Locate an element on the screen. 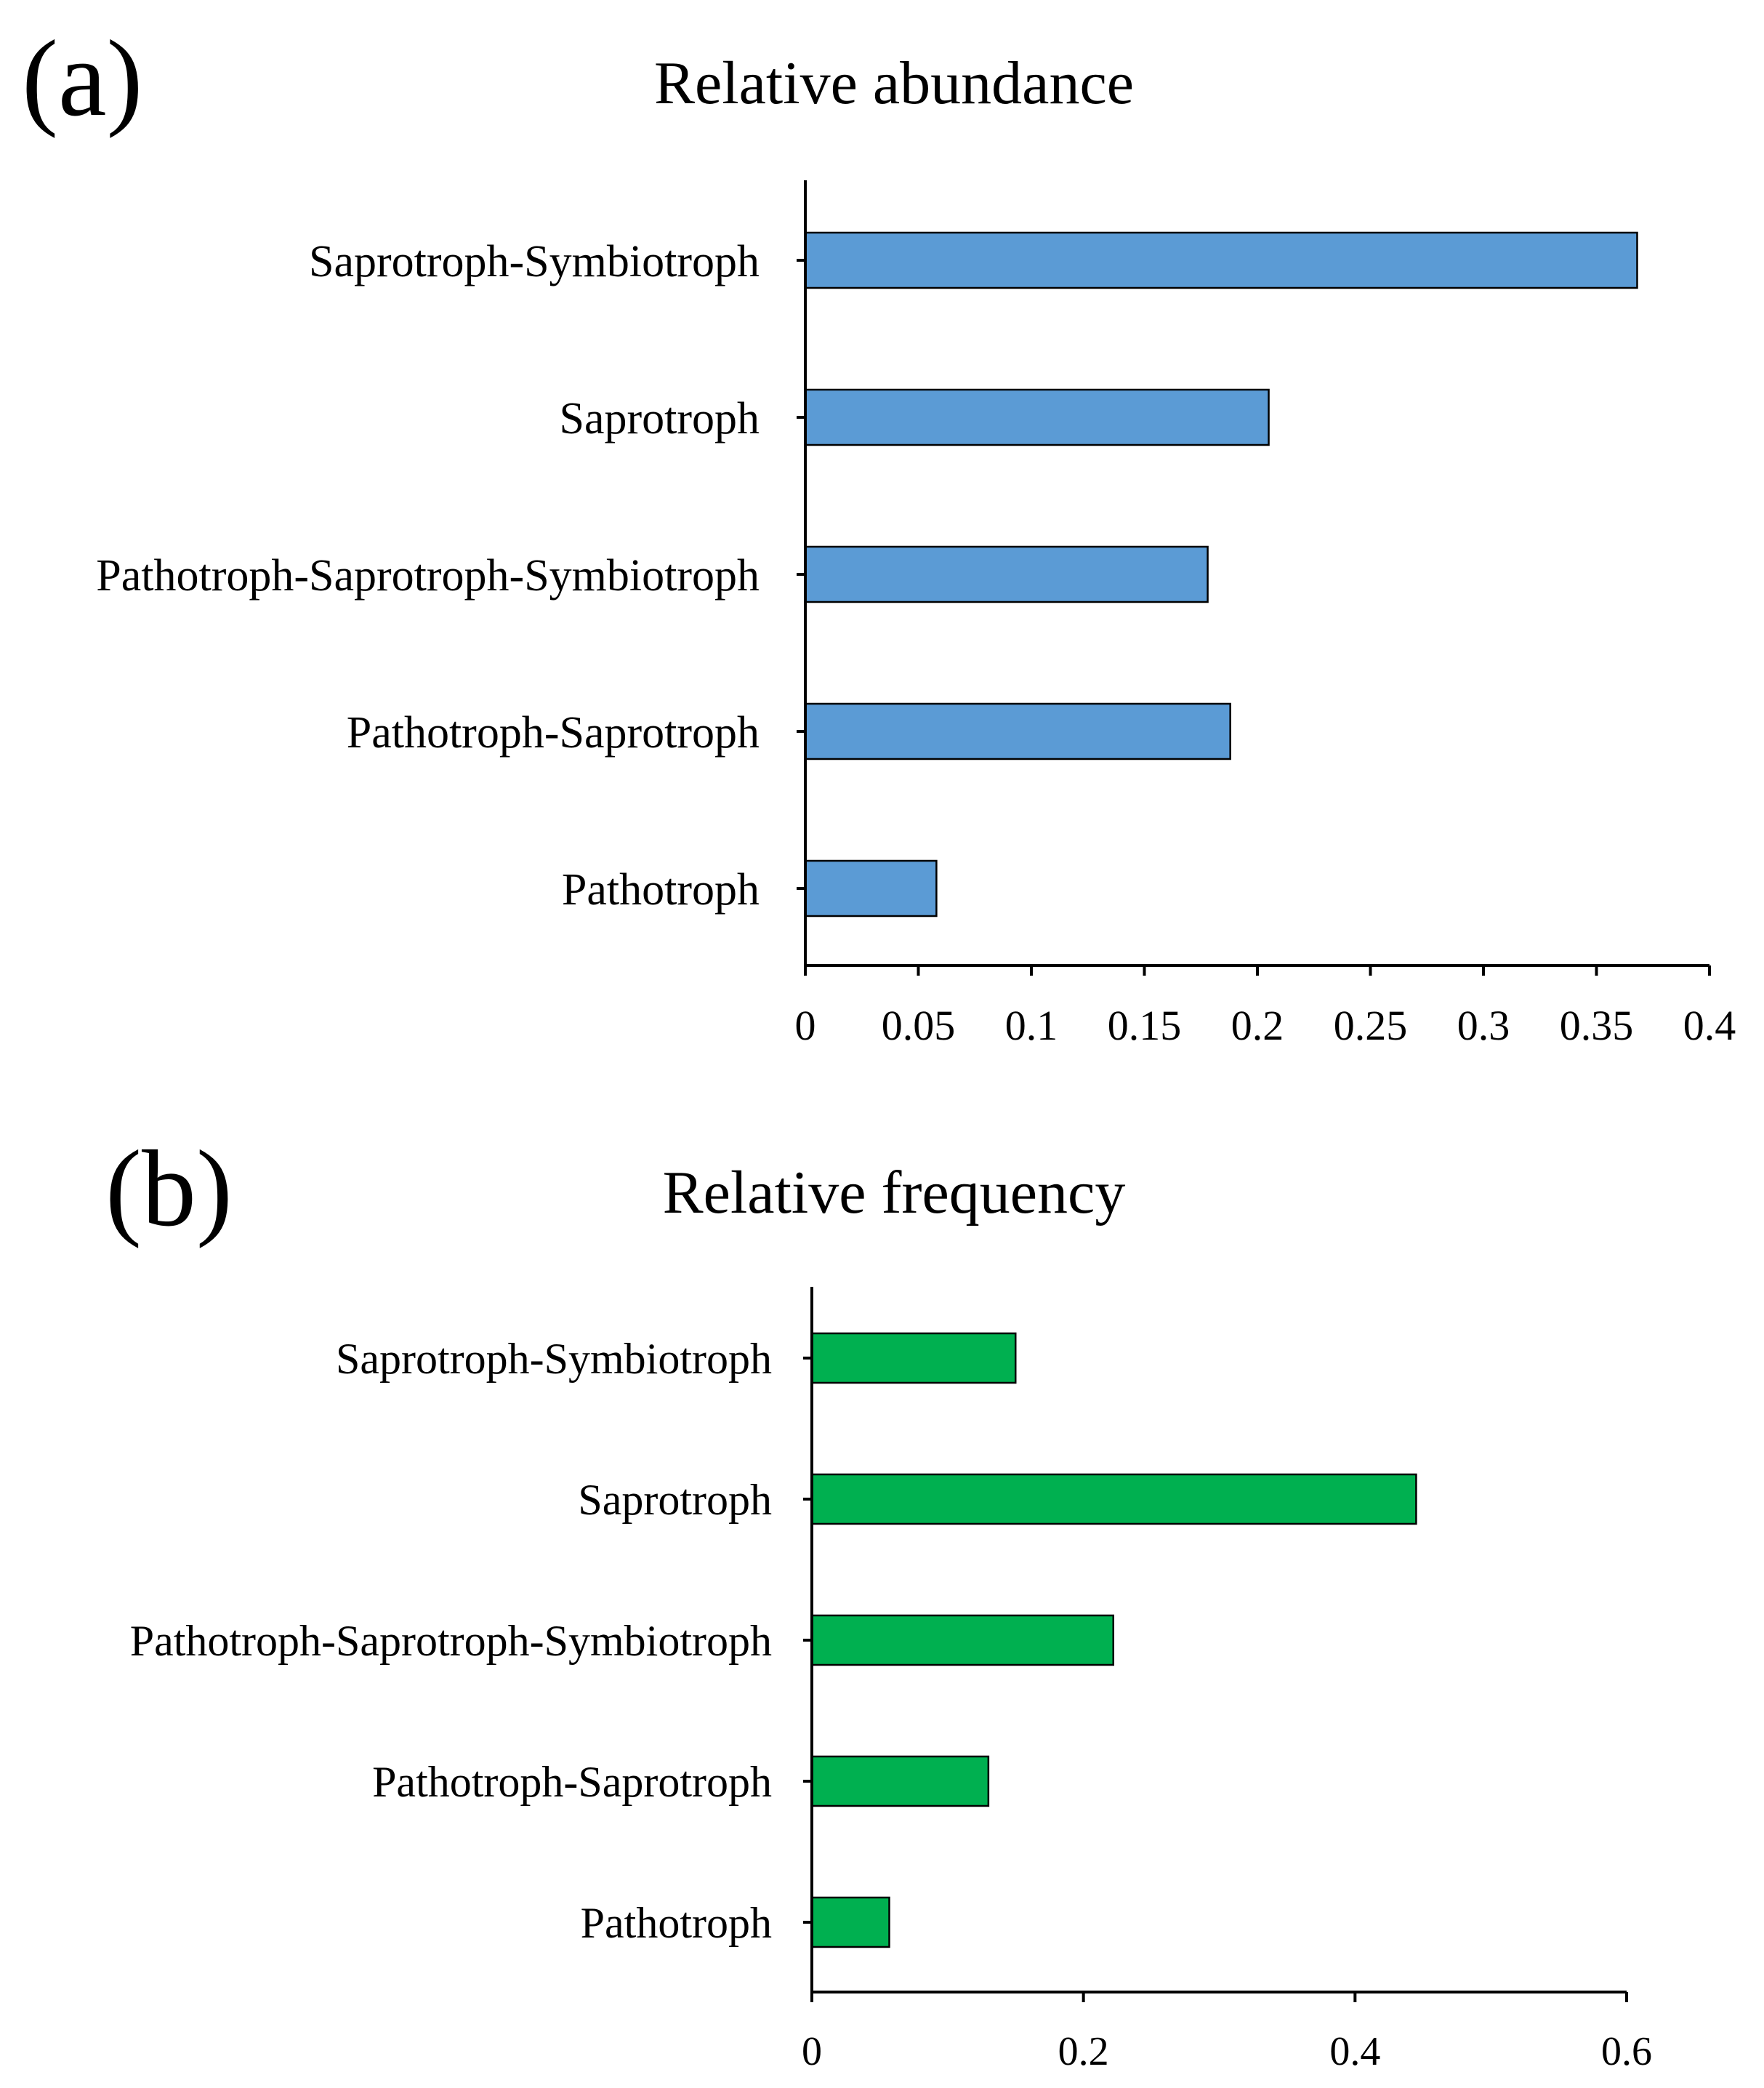 The width and height of the screenshot is (1764, 2088). panel-b-category-label: Pathotroph-Saprotroph is located at coordinates (572, 1782).